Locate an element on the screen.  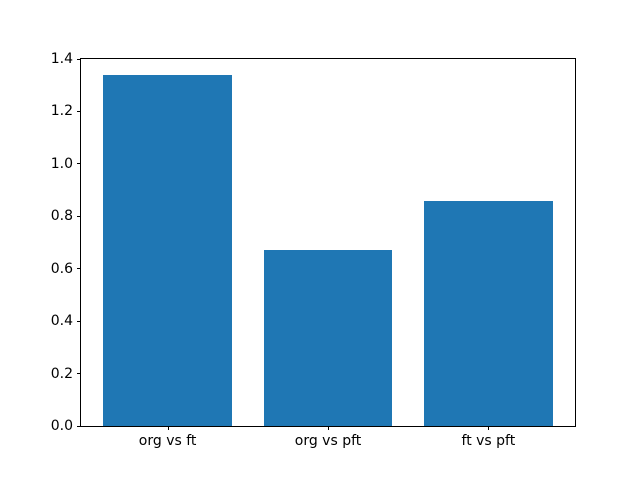
y-tick-label: 0.6 is located at coordinates (61, 268).